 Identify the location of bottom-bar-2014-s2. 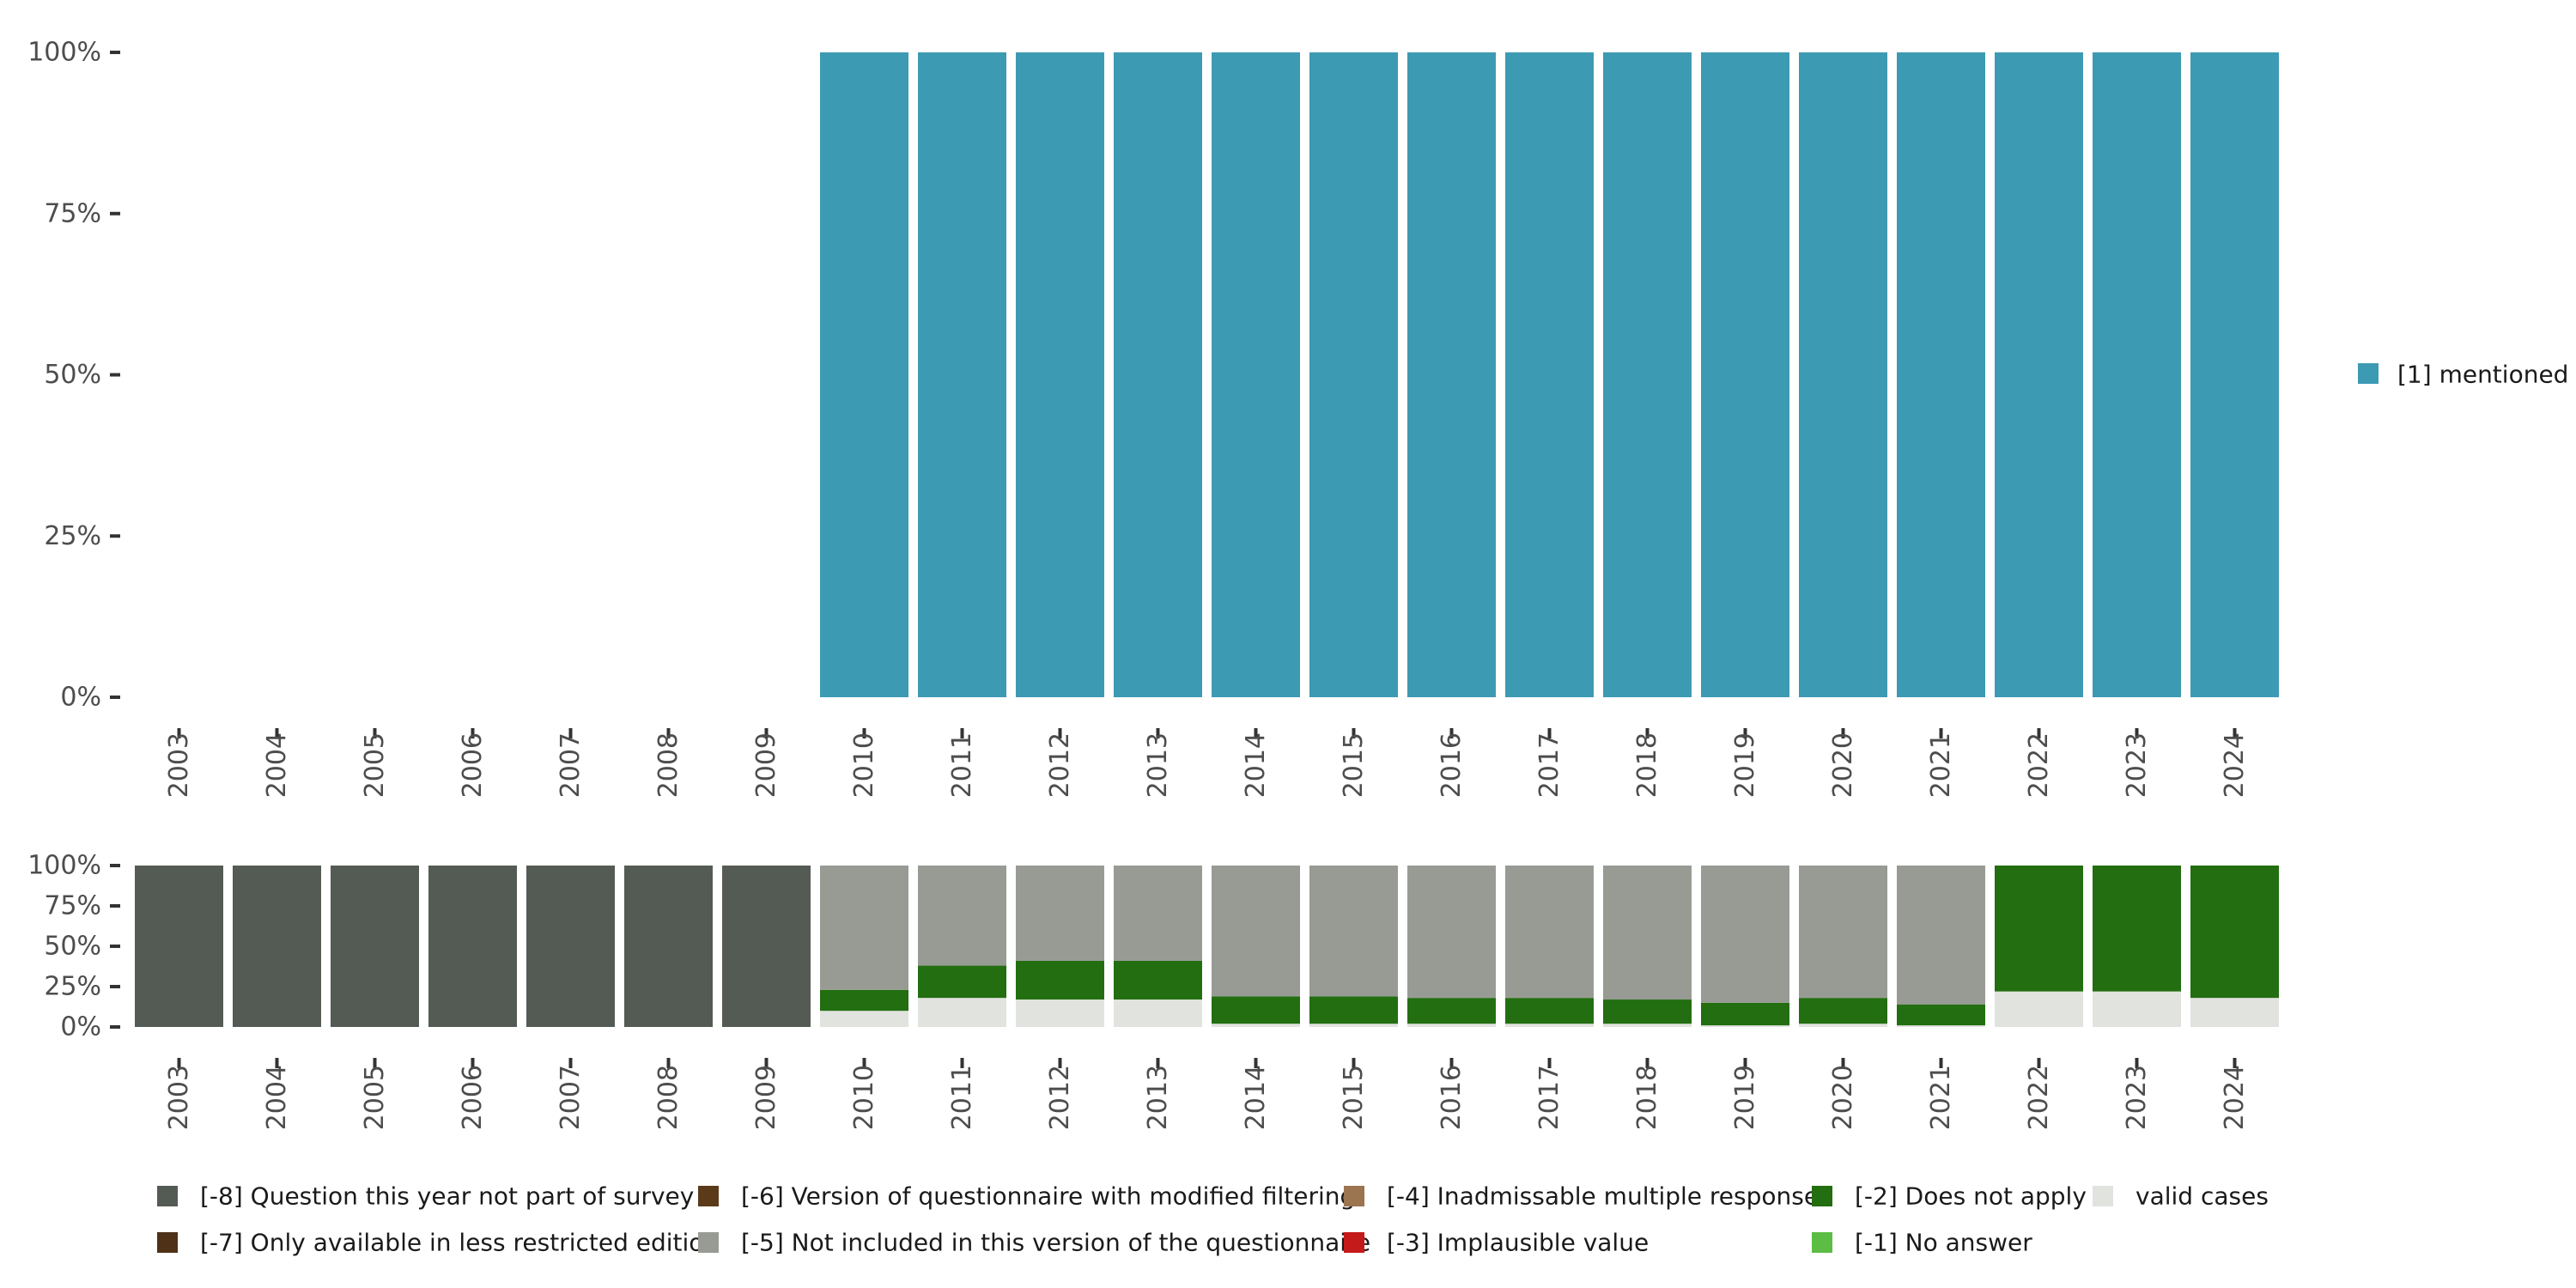
(1256, 1010).